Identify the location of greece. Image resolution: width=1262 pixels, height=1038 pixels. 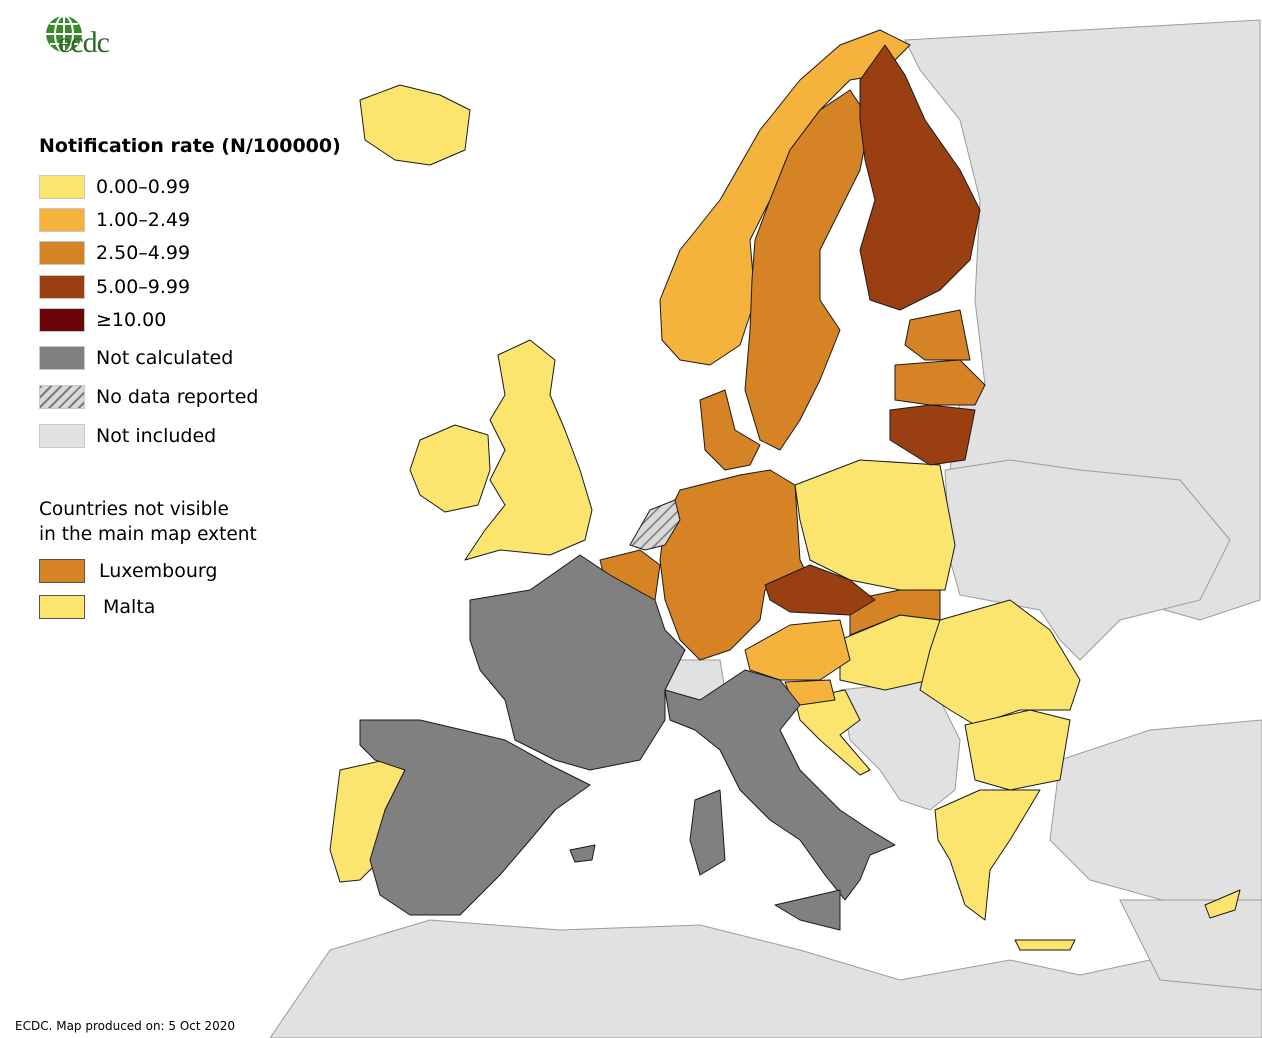
(987, 855).